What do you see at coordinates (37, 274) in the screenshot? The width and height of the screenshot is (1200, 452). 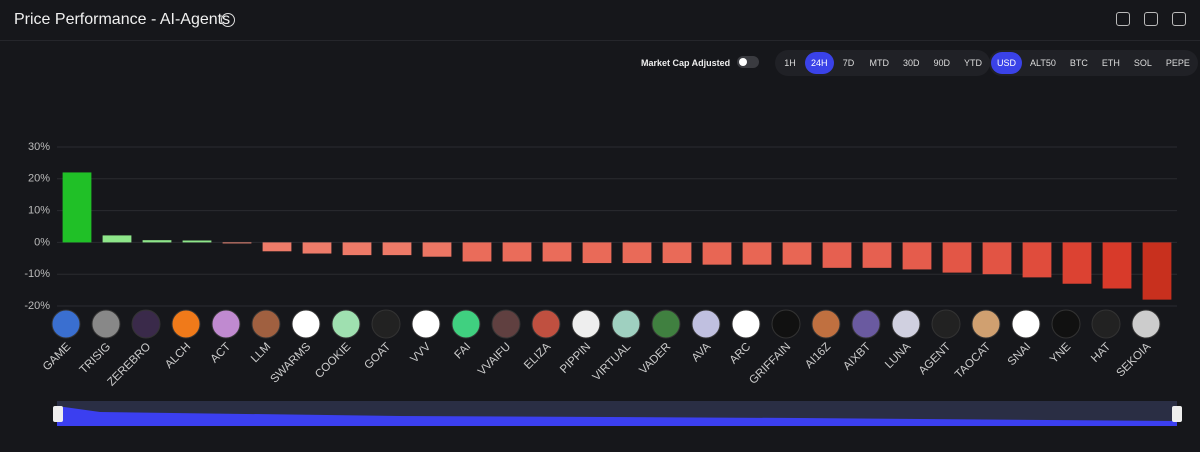 I see `y-tick-label: -10%` at bounding box center [37, 274].